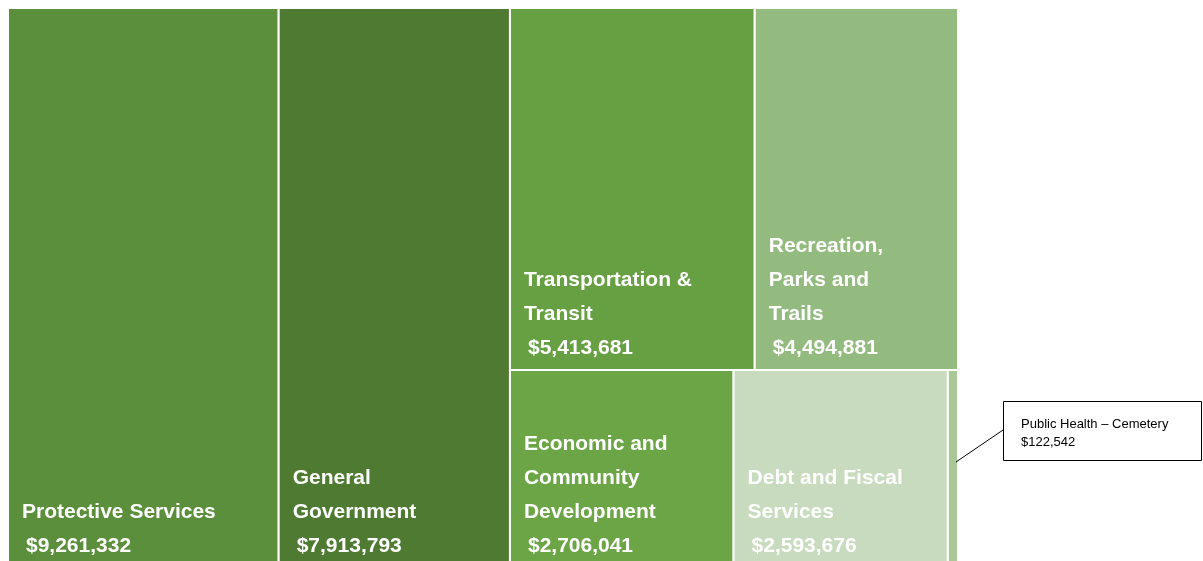 The image size is (1203, 561). I want to click on data-label: $9,261,332, so click(79, 544).